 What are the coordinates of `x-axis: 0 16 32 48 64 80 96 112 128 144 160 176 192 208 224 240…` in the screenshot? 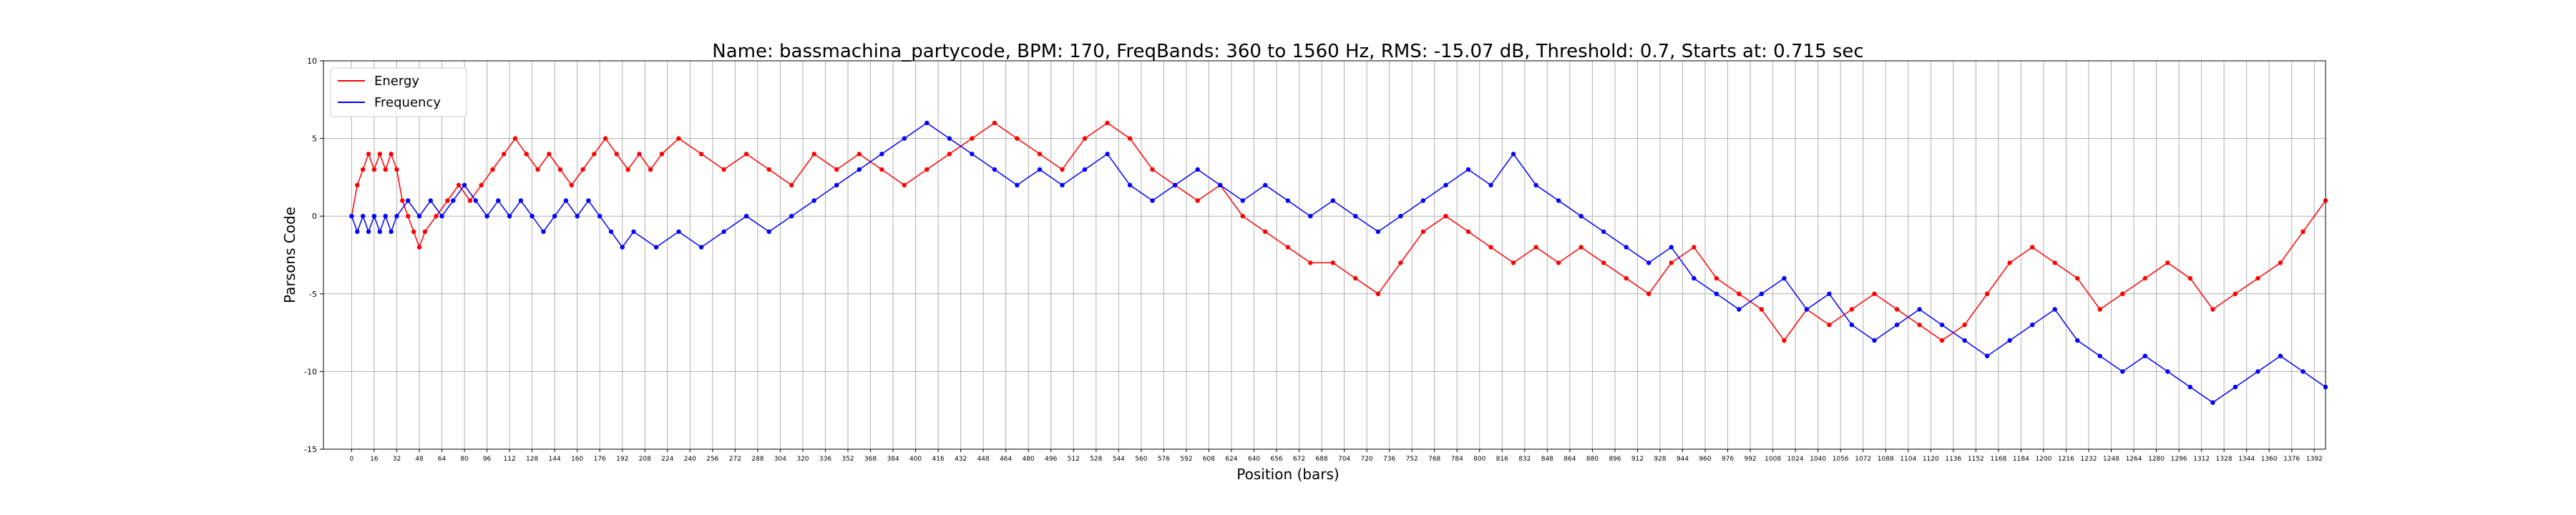 It's located at (1336, 456).